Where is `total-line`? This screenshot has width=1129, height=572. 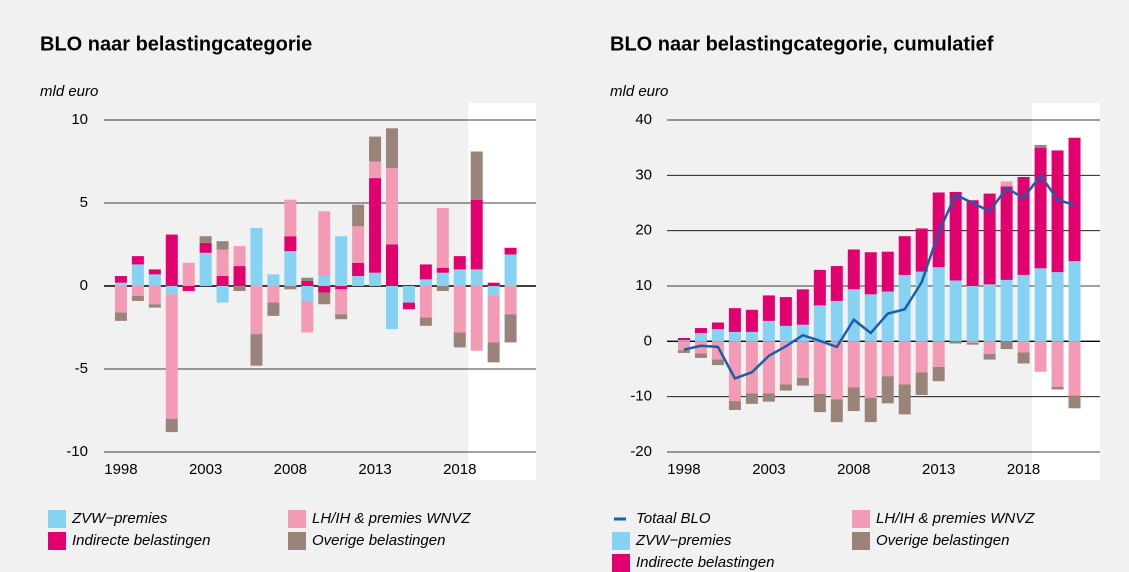
total-line is located at coordinates (879, 276).